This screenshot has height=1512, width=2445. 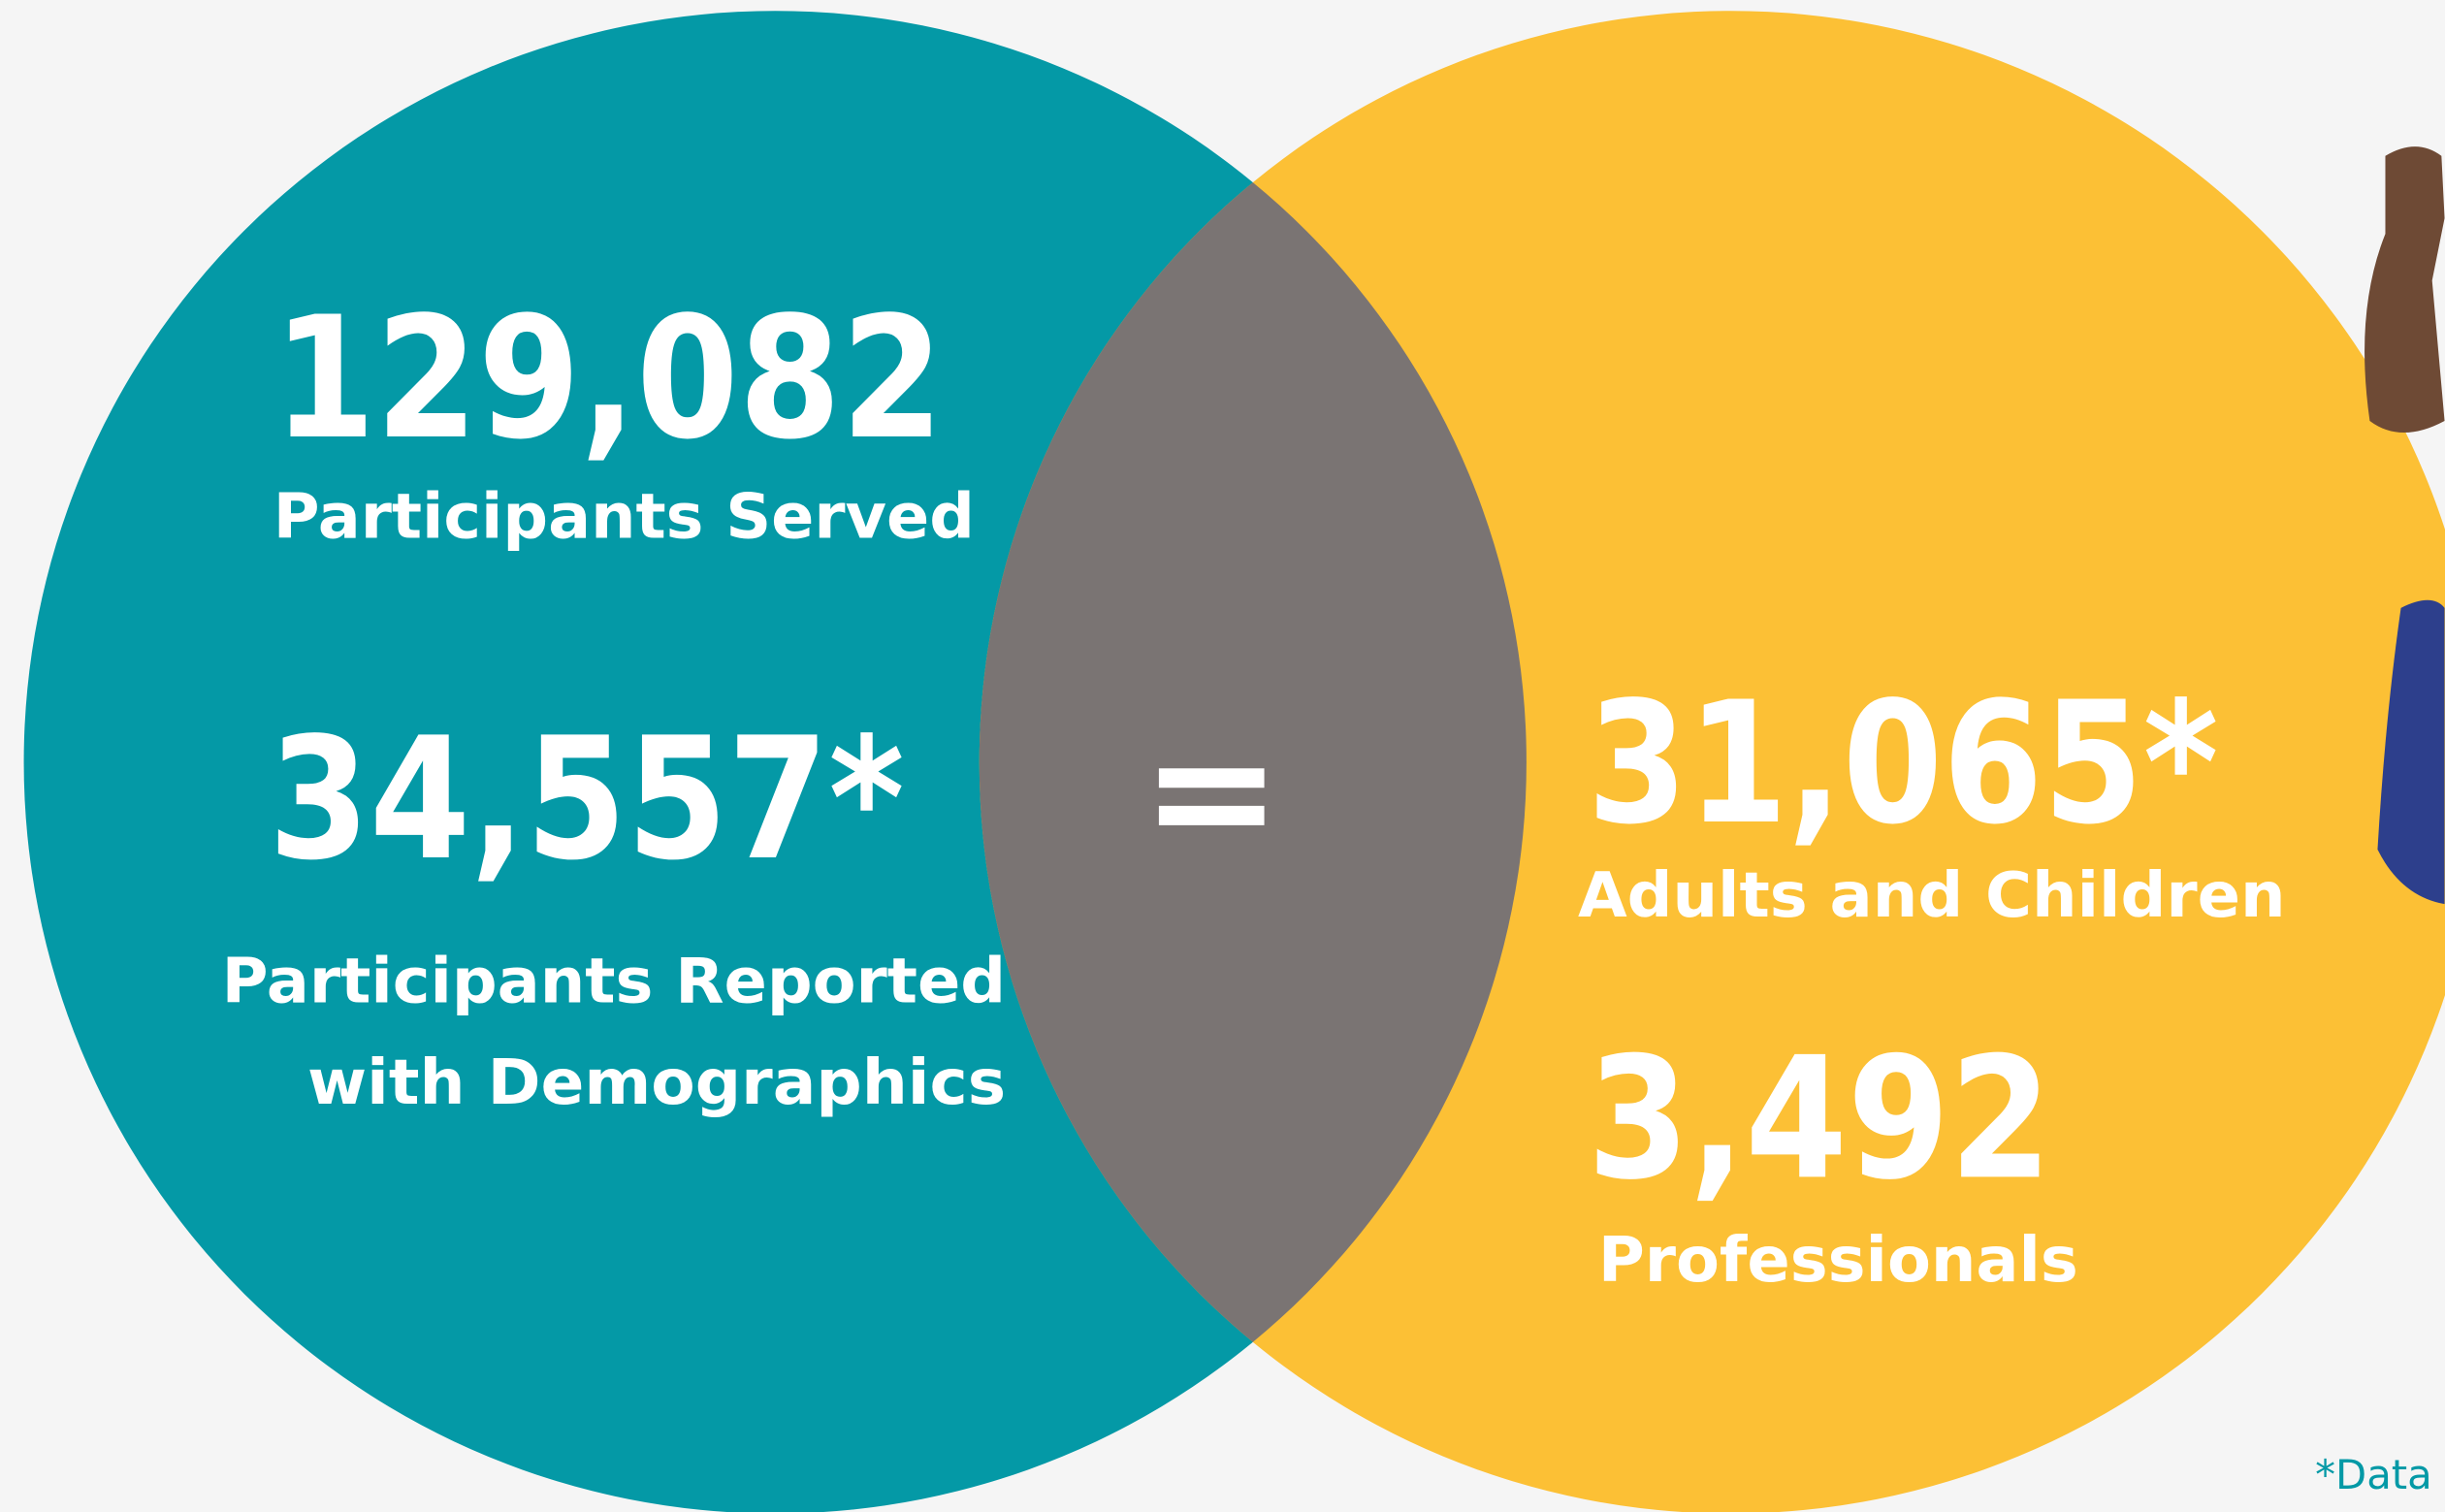 I want to click on stat-label: Participants Reported, so click(x=614, y=981).